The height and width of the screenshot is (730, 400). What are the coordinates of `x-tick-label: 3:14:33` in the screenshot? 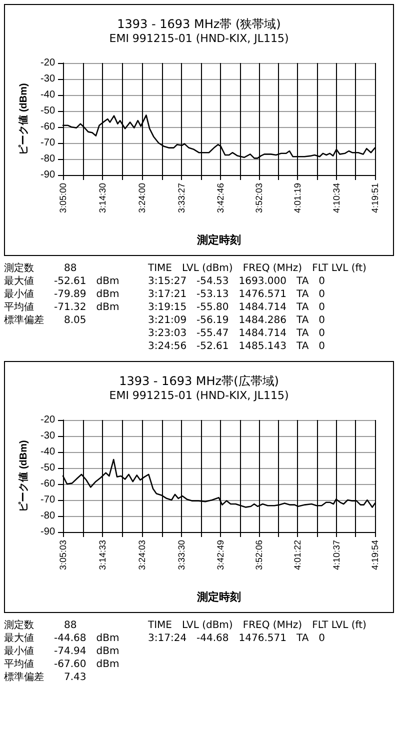 It's located at (103, 555).